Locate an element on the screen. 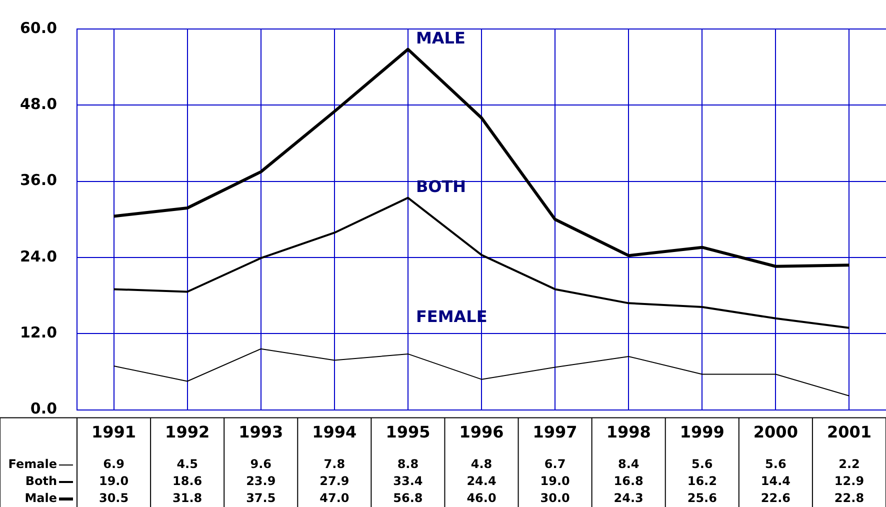 Image resolution: width=886 pixels, height=507 pixels. x-tick-label: 1992 is located at coordinates (187, 432).